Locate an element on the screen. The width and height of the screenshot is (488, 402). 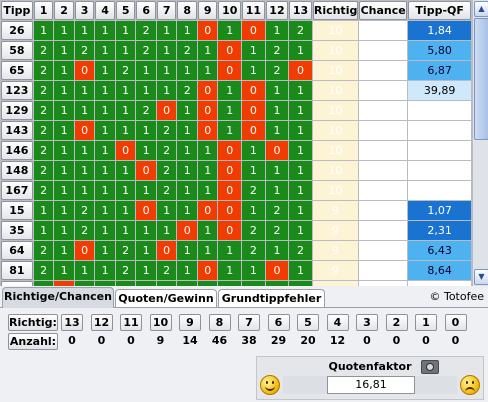
table-row: 129 2 1 1 1 1 2 0 1 0 1 0 1 1 10 --- 51,92 is located at coordinates (236, 110).